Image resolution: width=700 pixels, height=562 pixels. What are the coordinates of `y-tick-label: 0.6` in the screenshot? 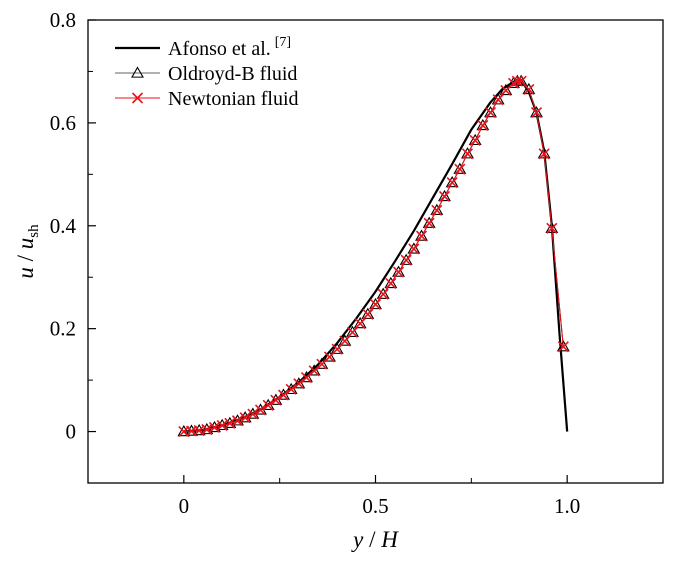 It's located at (63, 123).